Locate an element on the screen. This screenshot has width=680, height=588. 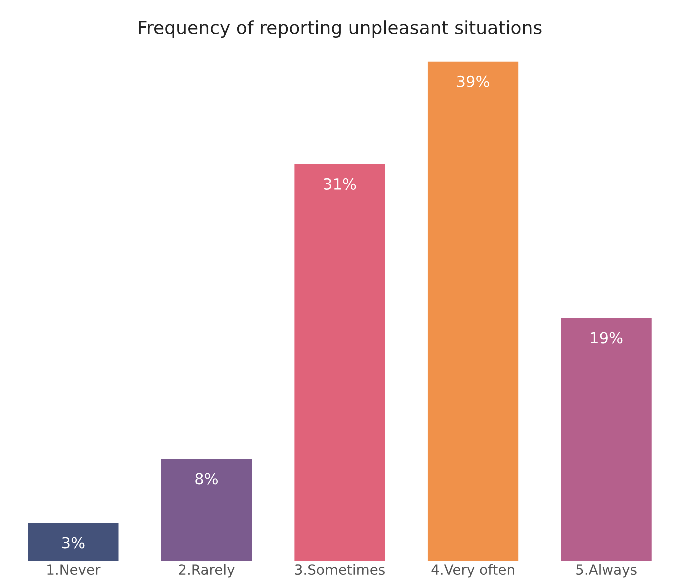
data-label: 8% is located at coordinates (207, 479).